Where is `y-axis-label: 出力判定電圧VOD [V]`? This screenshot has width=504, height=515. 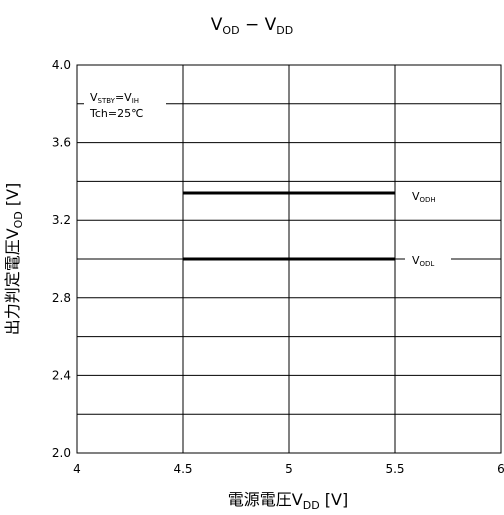
y-axis-label: 出力判定電圧VOD [V] is located at coordinates (14, 259).